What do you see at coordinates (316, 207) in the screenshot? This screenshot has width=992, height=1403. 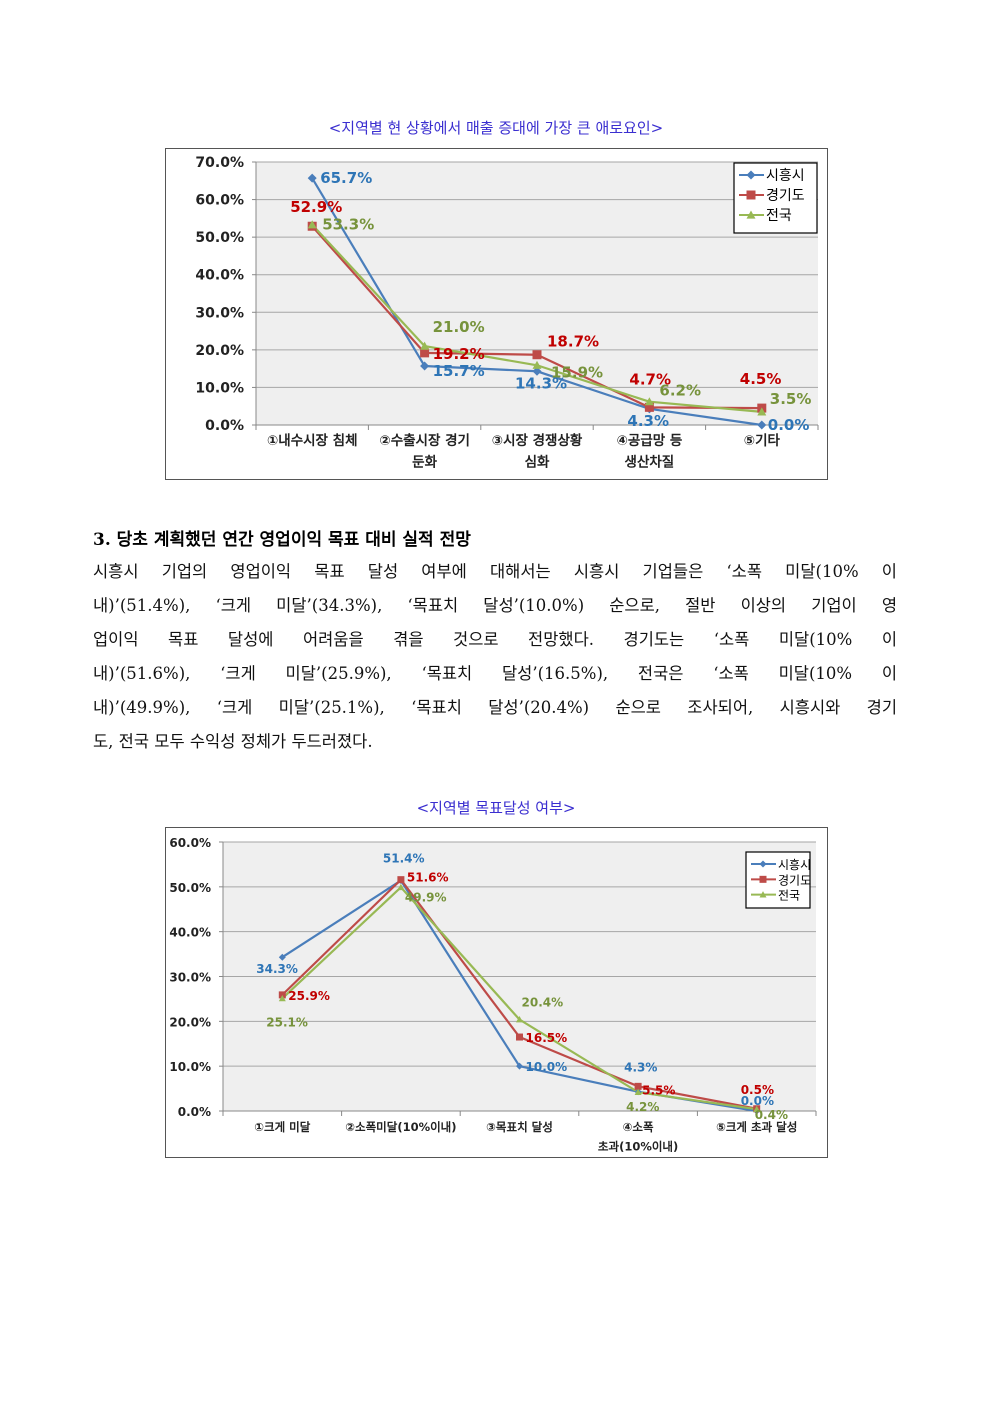 I see `data-label: 52.9%` at bounding box center [316, 207].